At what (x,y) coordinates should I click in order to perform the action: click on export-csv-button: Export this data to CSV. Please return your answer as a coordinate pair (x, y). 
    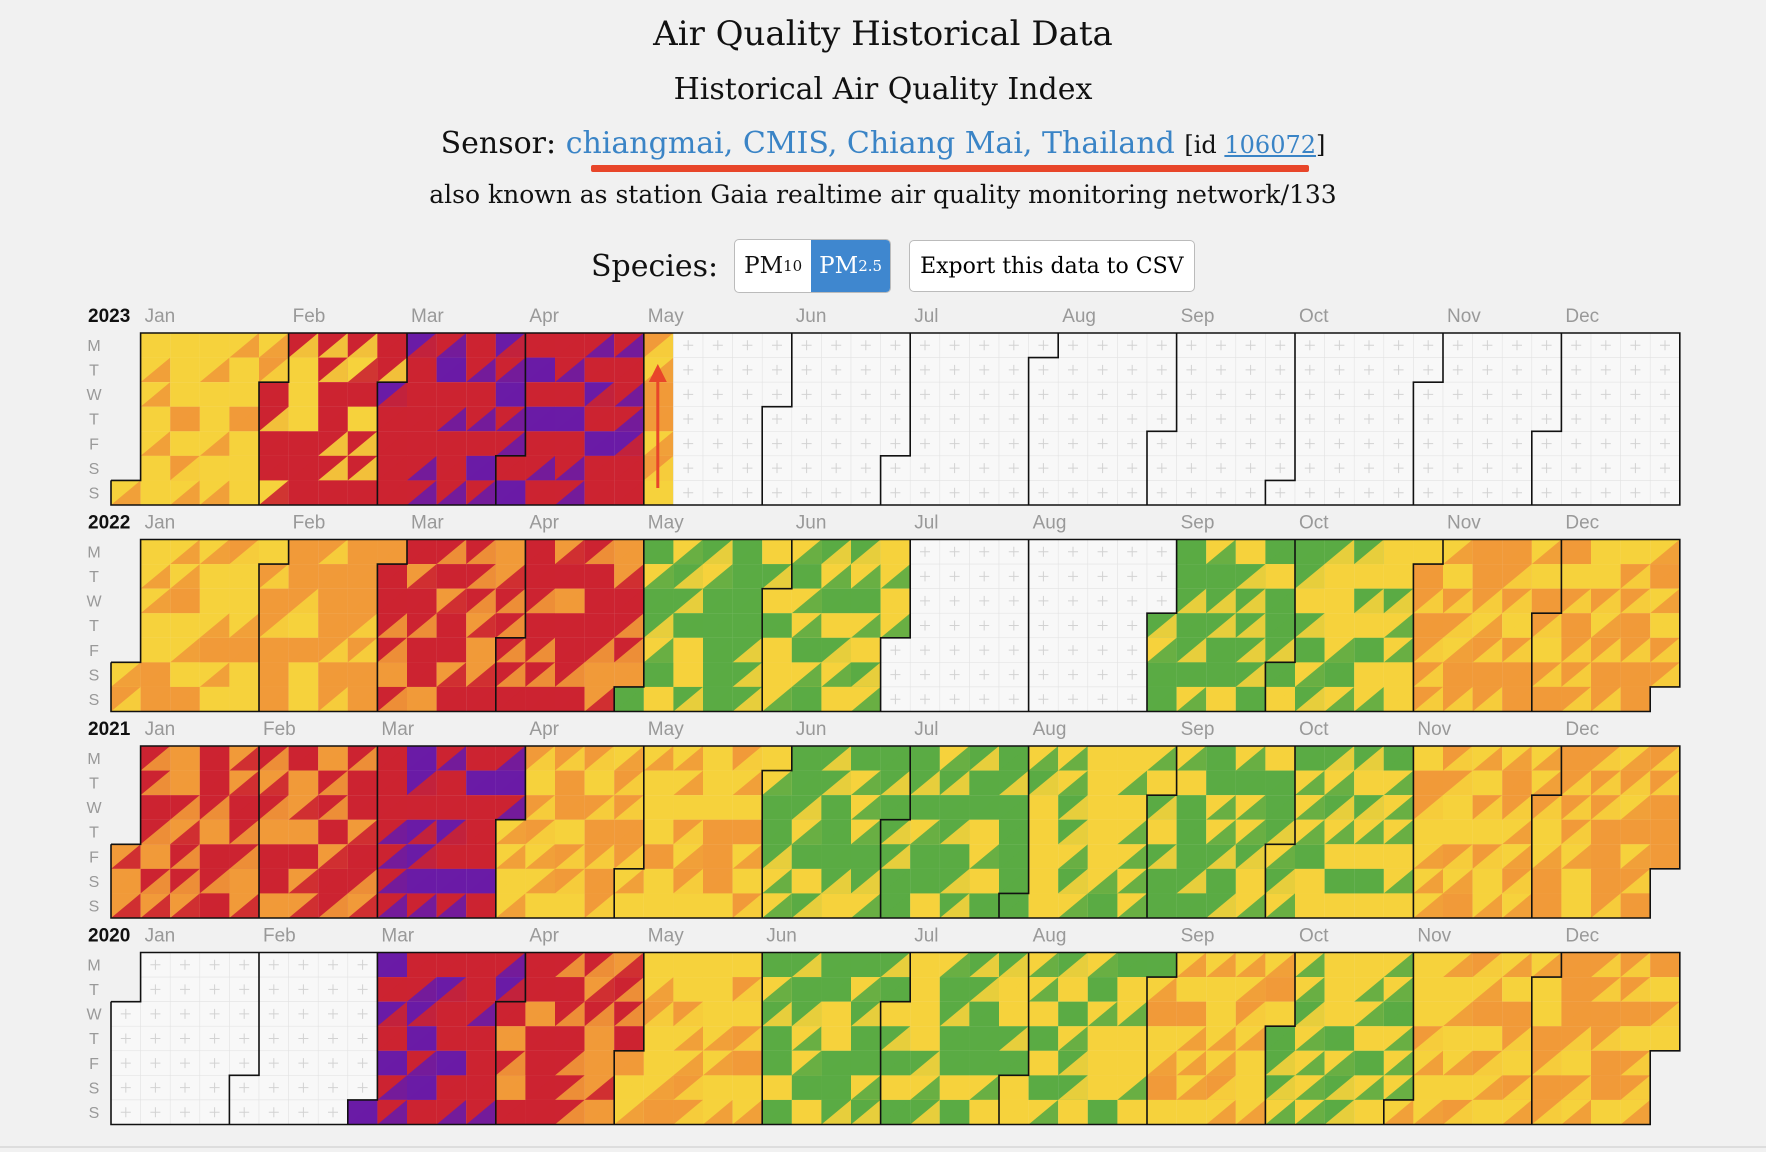
    Looking at the image, I should click on (1052, 266).